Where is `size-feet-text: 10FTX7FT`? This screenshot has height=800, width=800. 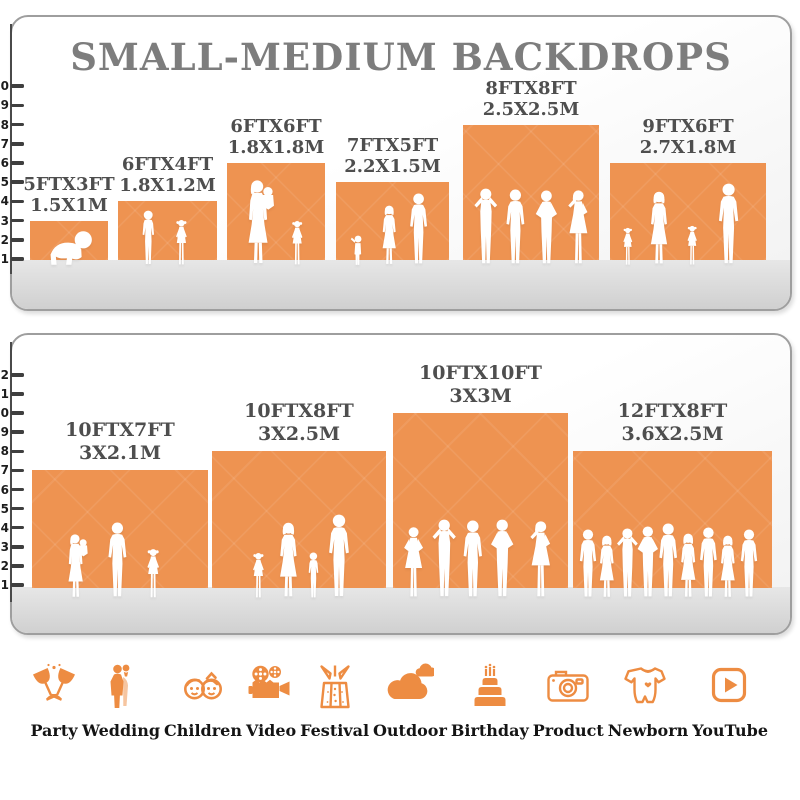 size-feet-text: 10FTX7FT is located at coordinates (120, 430).